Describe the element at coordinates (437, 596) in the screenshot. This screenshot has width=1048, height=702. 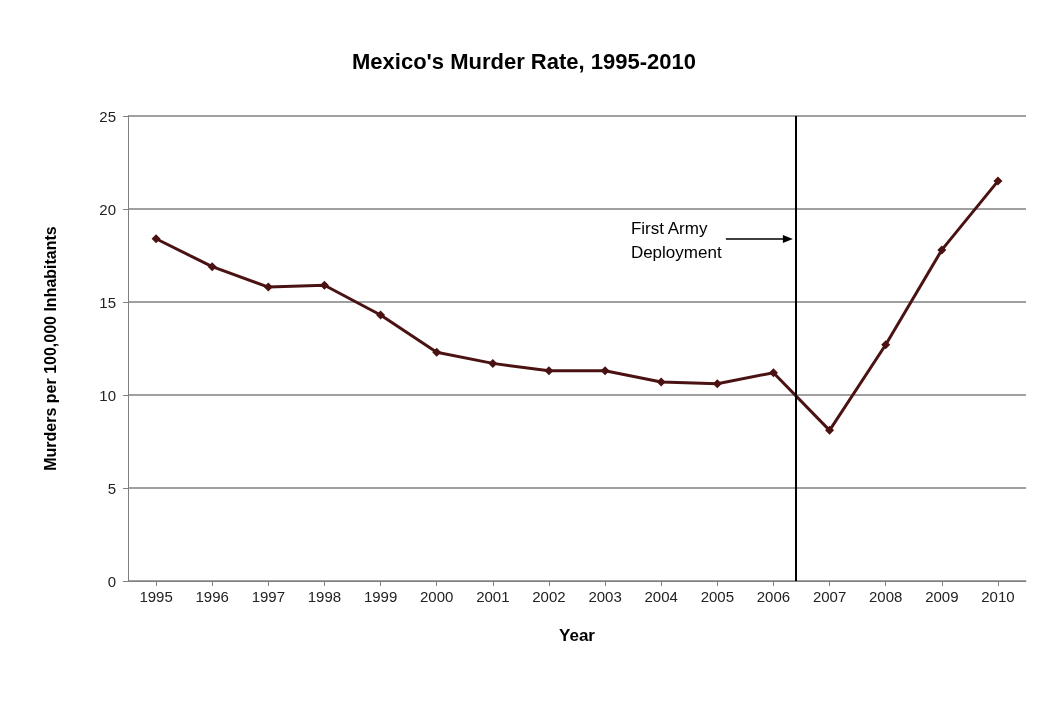
I see `x-tick-label: 2000` at that location.